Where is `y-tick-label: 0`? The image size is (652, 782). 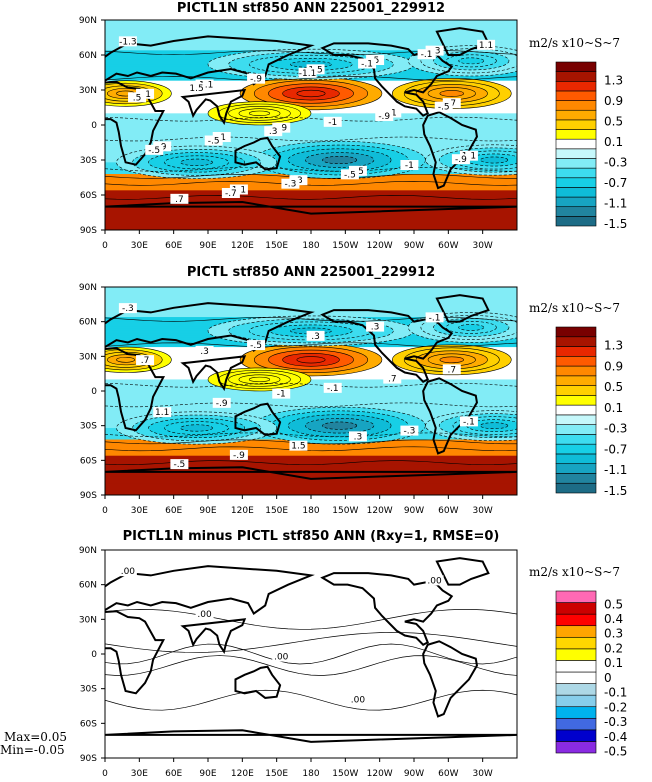
y-tick-label: 0 is located at coordinates (94, 392).